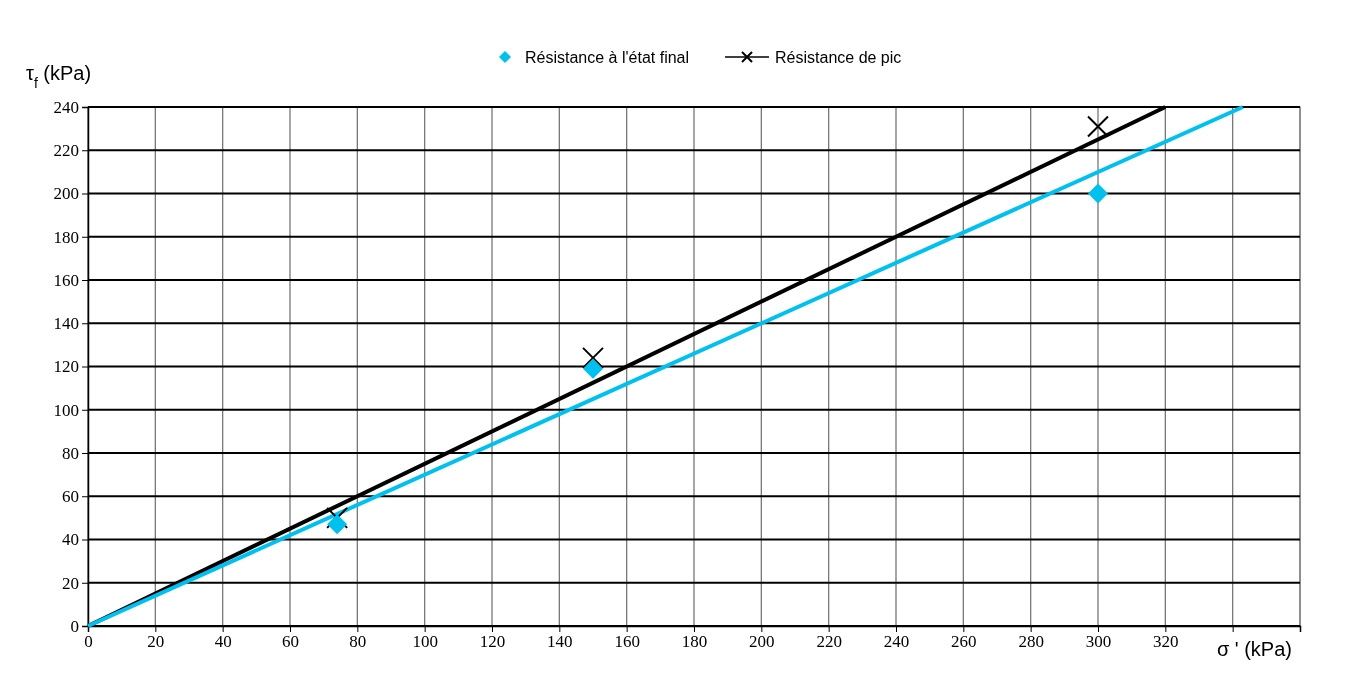 This screenshot has height=697, width=1350. I want to click on y-tick-label: 120, so click(66, 367).